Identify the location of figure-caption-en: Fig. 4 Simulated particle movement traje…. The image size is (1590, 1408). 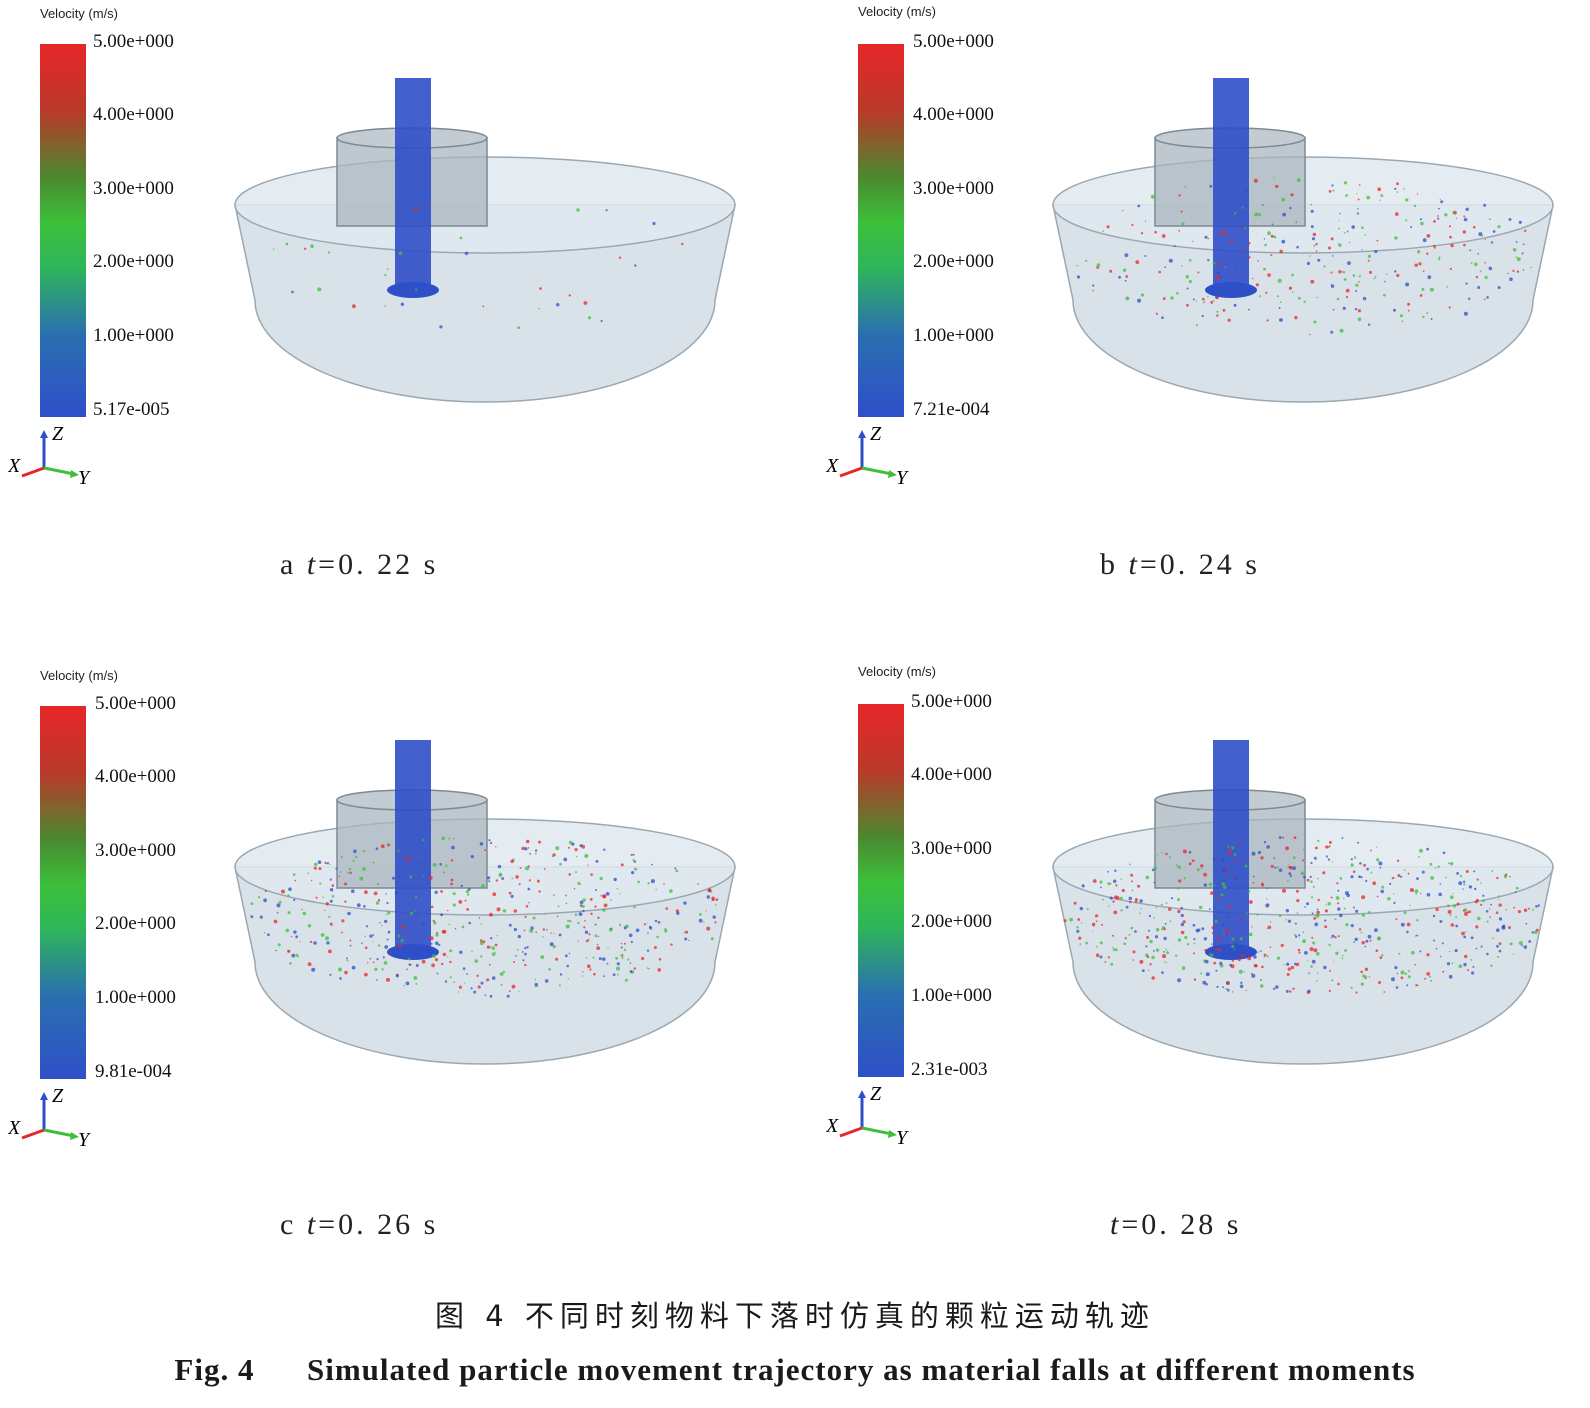
(795, 1370).